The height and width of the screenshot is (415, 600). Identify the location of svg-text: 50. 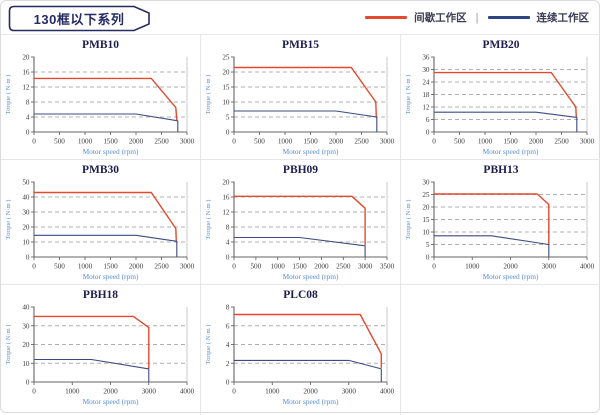
(26, 183).